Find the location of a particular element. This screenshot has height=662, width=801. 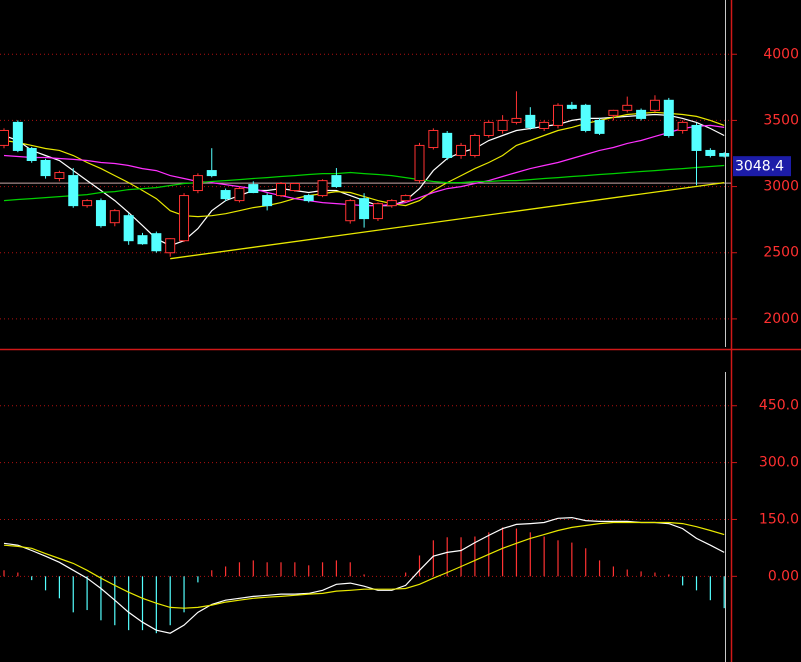

last-price-tag: 3048.4 is located at coordinates (762, 166).